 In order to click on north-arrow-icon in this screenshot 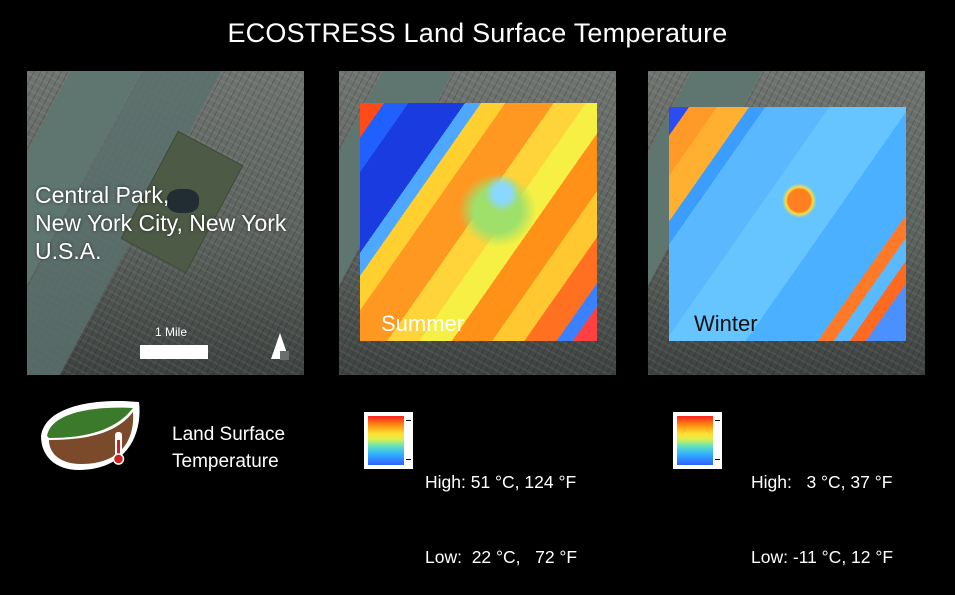, I will do `click(280, 346)`.